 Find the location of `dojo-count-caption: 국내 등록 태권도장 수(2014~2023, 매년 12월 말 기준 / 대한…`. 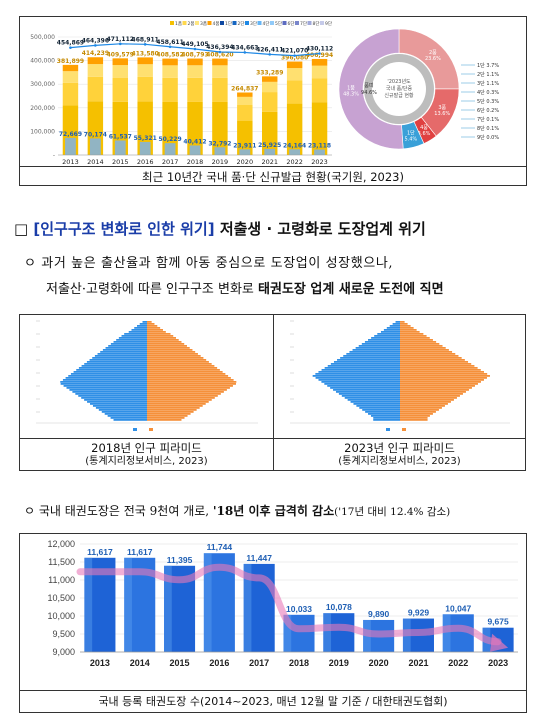

dojo-count-caption: 국내 등록 태권도장 수(2014~2023, 매년 12월 말 기준 / 대한… is located at coordinates (273, 699).